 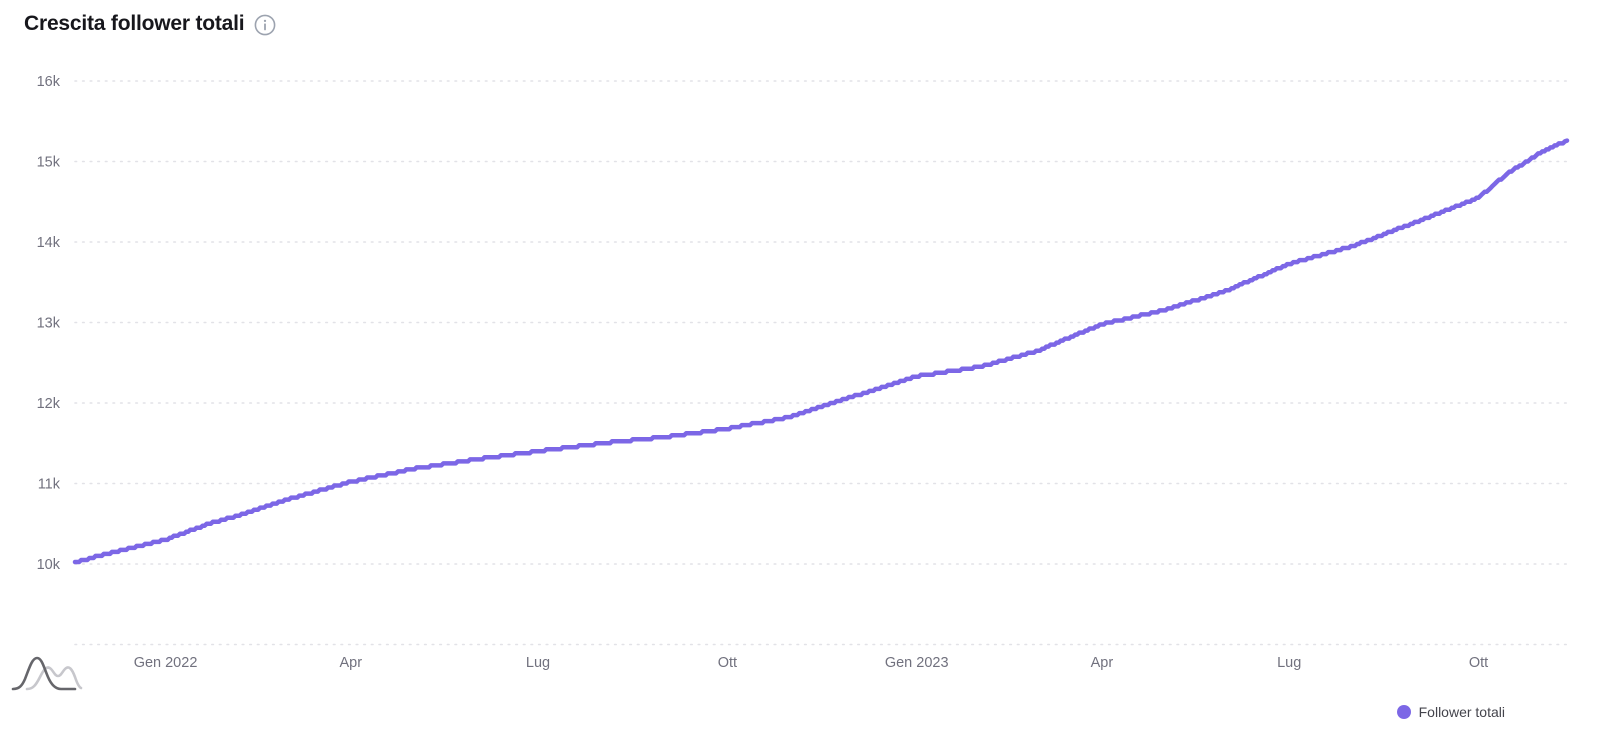 I want to click on chart-header: Crescita follower totali, so click(x=150, y=24).